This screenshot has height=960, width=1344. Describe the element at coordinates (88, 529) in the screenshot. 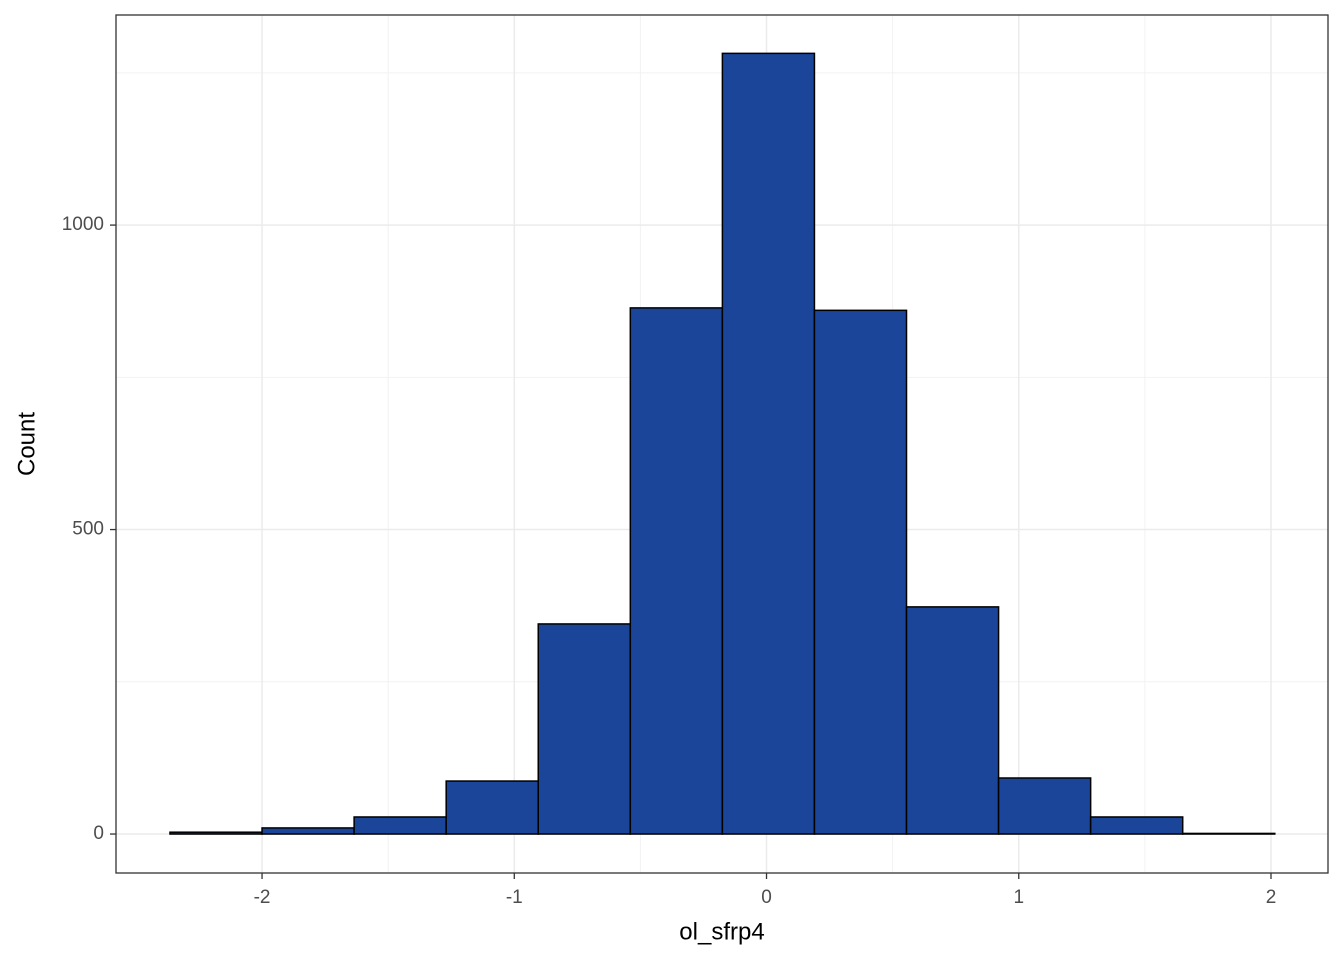

I see `y-tick-label: 500` at that location.